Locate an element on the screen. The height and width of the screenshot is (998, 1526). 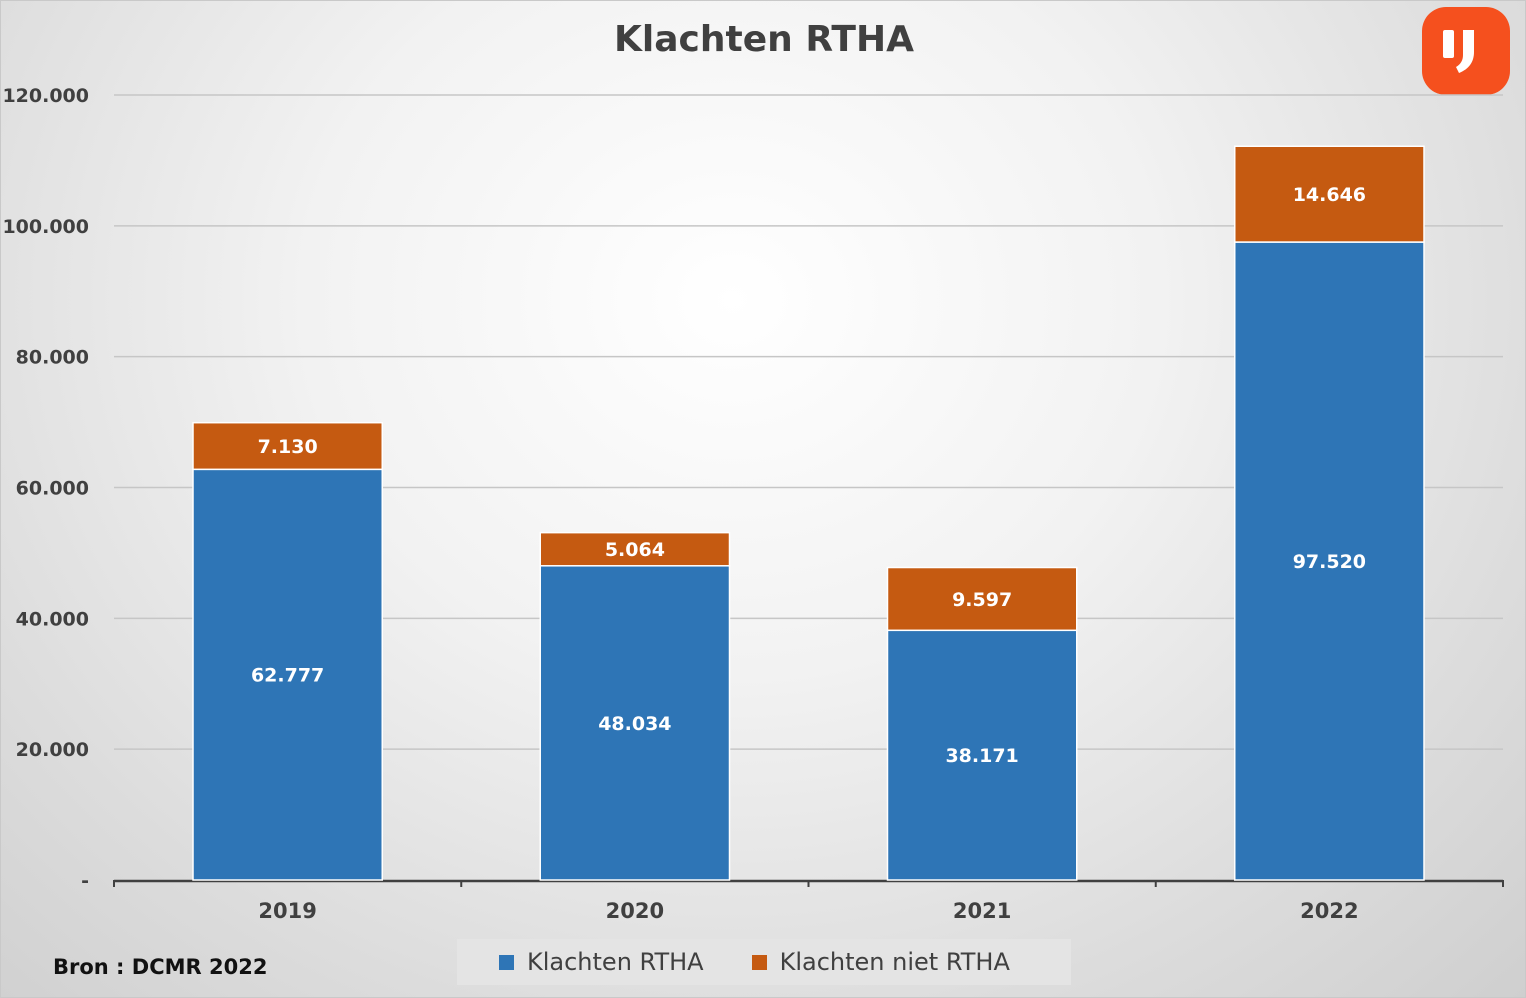
y-tick-label: 60.000 is located at coordinates (52, 489).